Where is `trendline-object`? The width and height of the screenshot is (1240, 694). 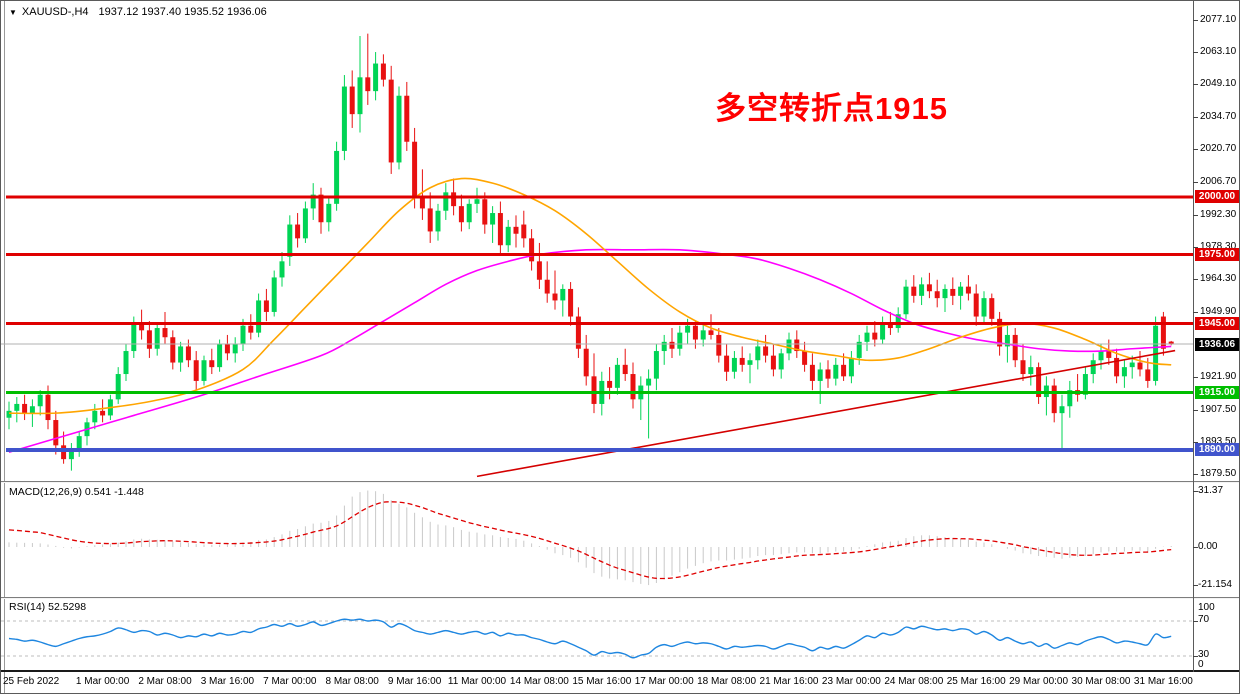
trendline-object is located at coordinates (826, 413).